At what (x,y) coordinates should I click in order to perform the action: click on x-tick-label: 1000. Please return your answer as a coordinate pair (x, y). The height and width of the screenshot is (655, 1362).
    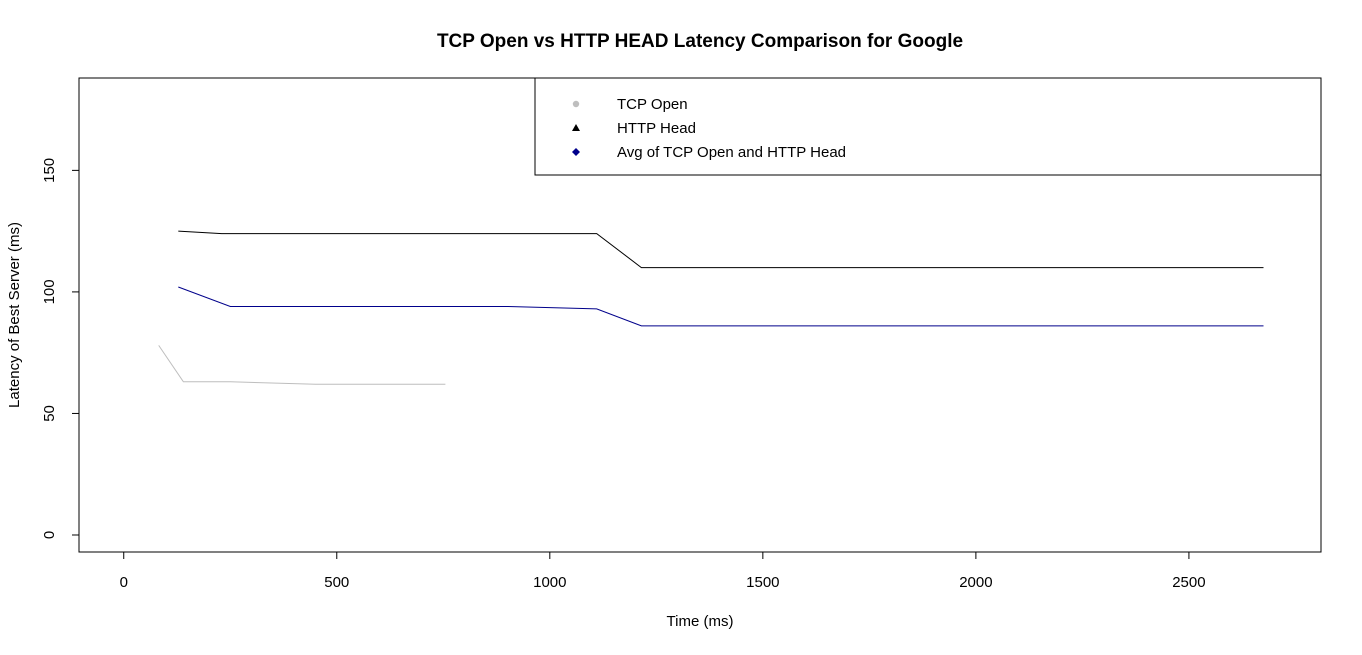
    Looking at the image, I should click on (549, 582).